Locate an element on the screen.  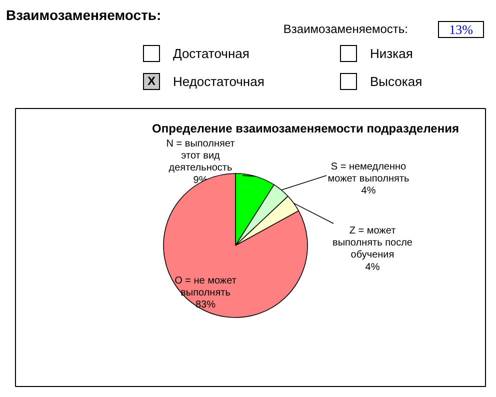
text: Недостаточная is located at coordinates (218, 81).